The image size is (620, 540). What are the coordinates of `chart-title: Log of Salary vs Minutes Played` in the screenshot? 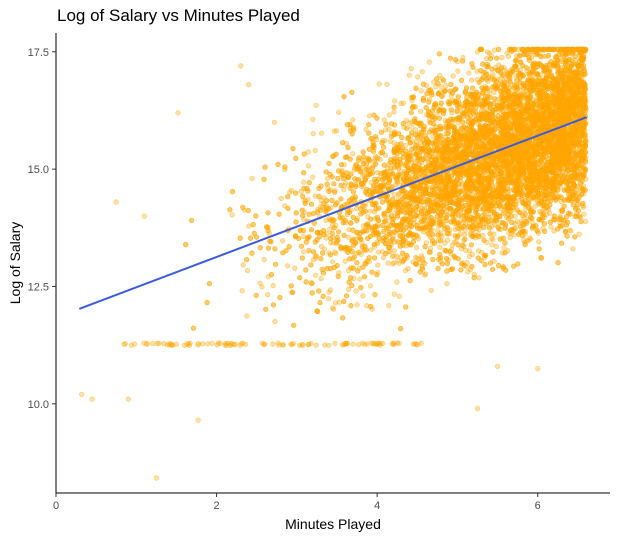 It's located at (178, 15).